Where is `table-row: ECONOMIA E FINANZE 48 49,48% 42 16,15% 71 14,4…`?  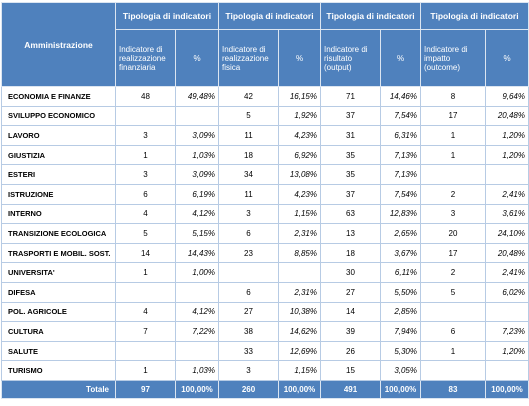
table-row: ECONOMIA E FINANZE 48 49,48% 42 16,15% 71 14,4… is located at coordinates (265, 96).